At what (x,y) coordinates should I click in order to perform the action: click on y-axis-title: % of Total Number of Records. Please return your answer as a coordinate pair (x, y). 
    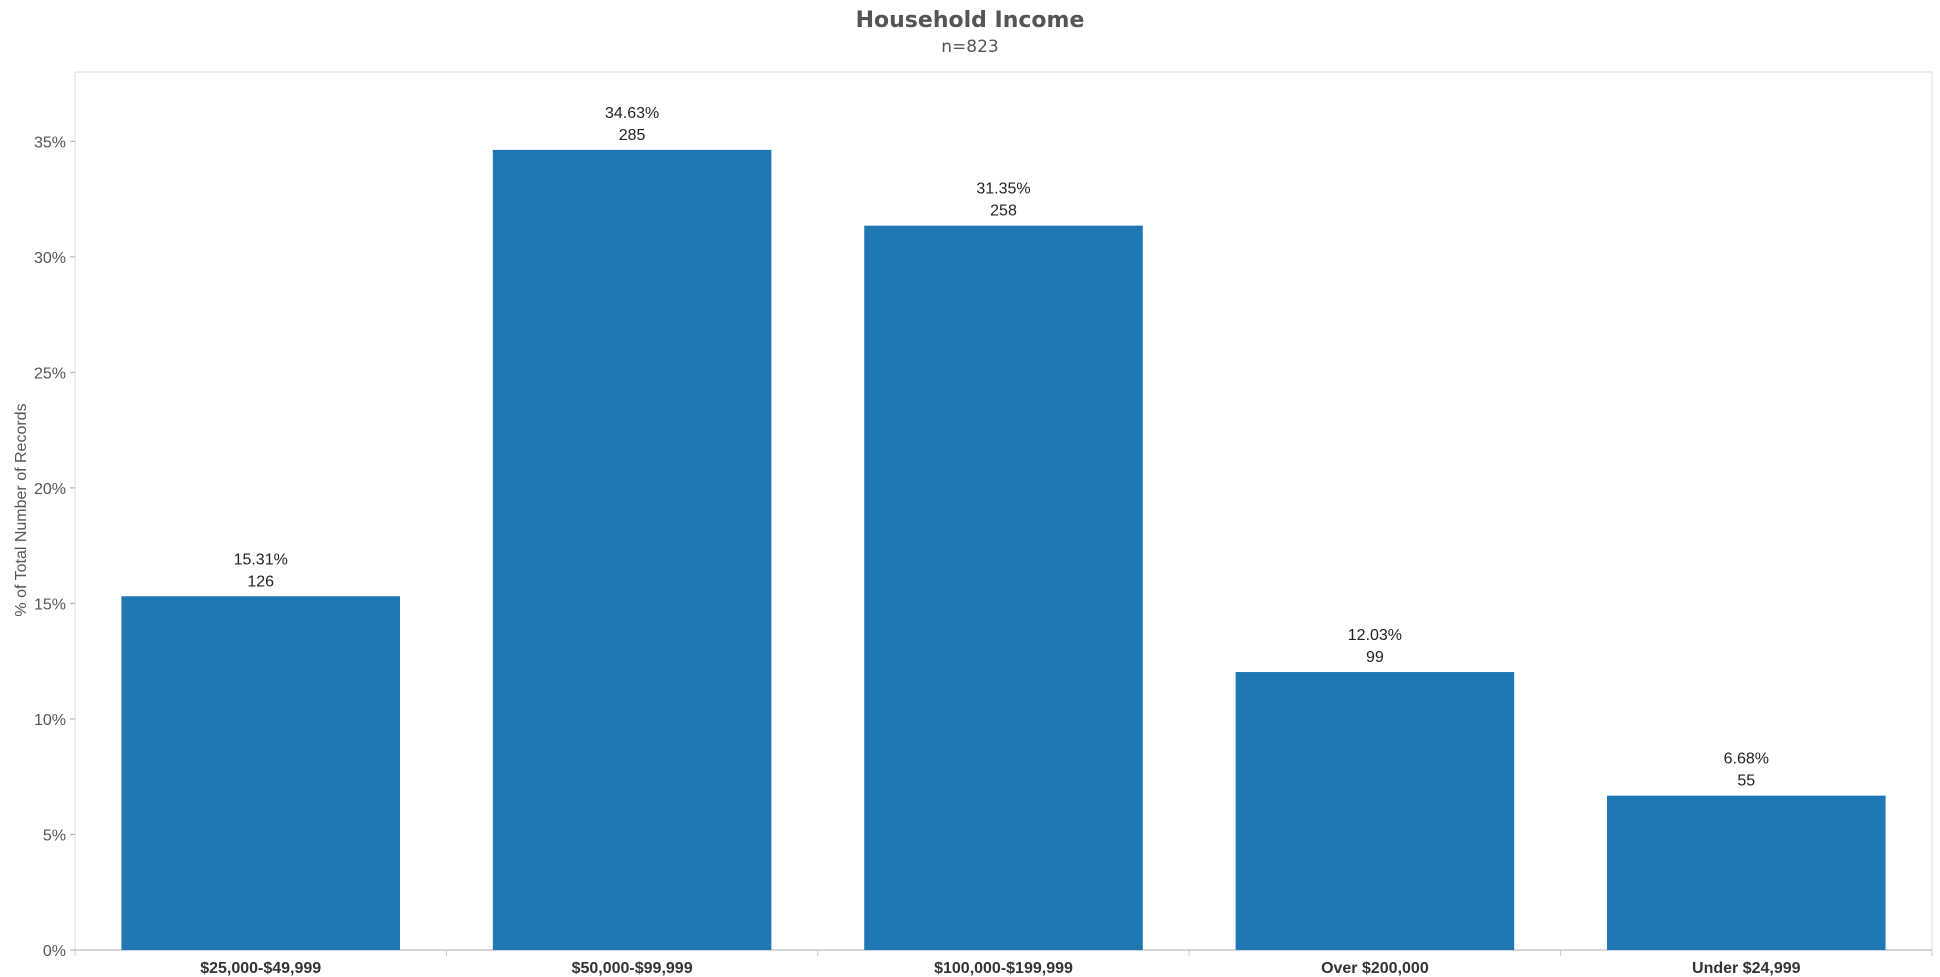
    Looking at the image, I should click on (21, 509).